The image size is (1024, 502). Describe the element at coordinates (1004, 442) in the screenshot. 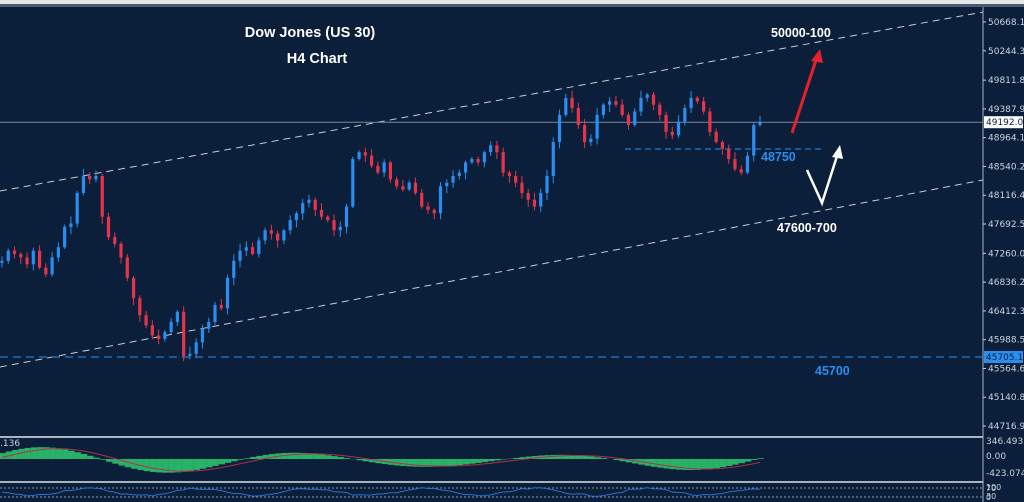

I see `macd-tick: 346.493` at that location.